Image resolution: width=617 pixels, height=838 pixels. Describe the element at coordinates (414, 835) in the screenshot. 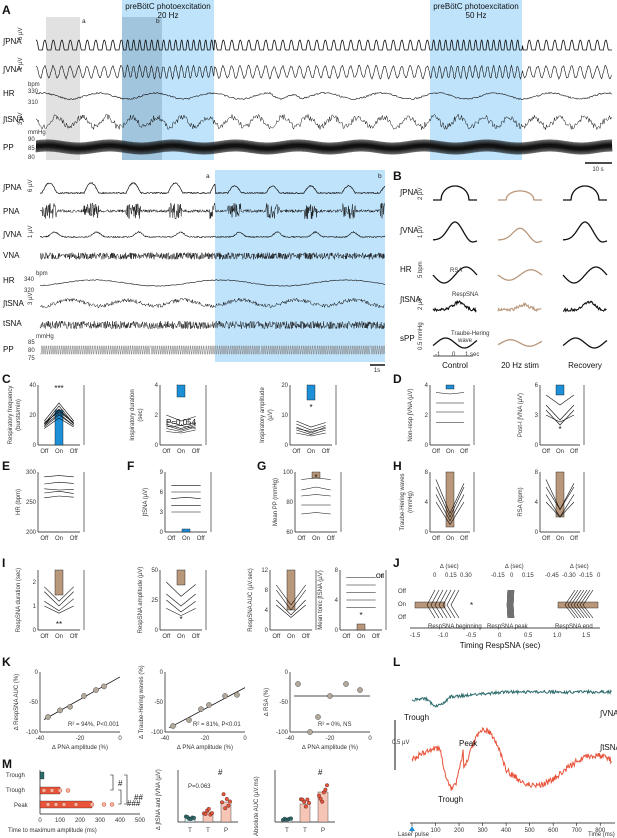

I see `l-laser-label: Laser pulse` at that location.